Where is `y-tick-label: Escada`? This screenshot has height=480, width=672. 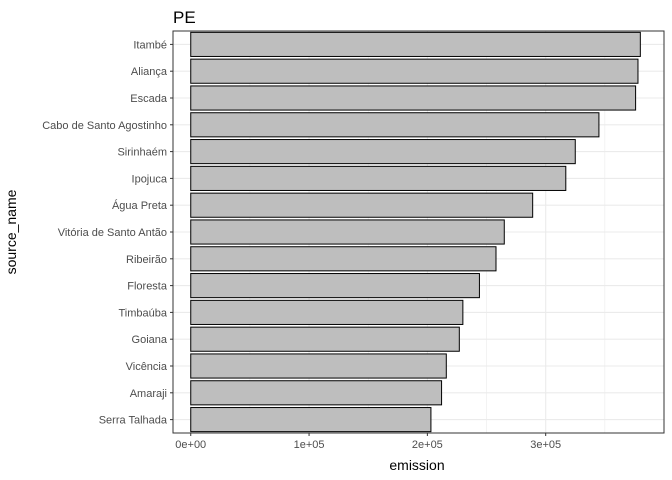 y-tick-label: Escada is located at coordinates (149, 99).